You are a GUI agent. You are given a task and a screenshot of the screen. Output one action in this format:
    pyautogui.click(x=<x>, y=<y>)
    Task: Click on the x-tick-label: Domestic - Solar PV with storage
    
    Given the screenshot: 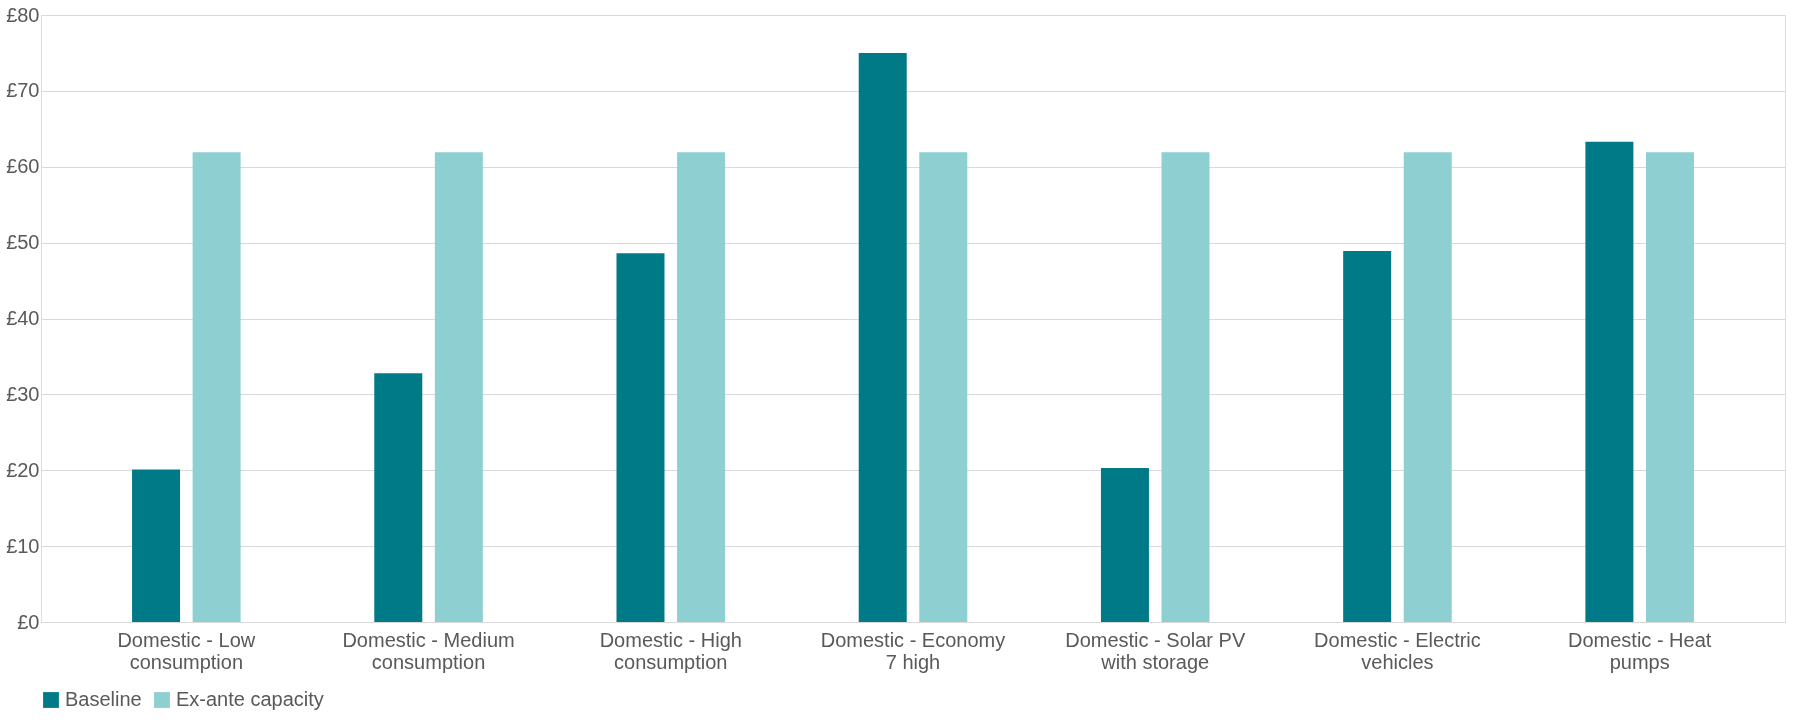 What is the action you would take?
    pyautogui.click(x=1155, y=650)
    